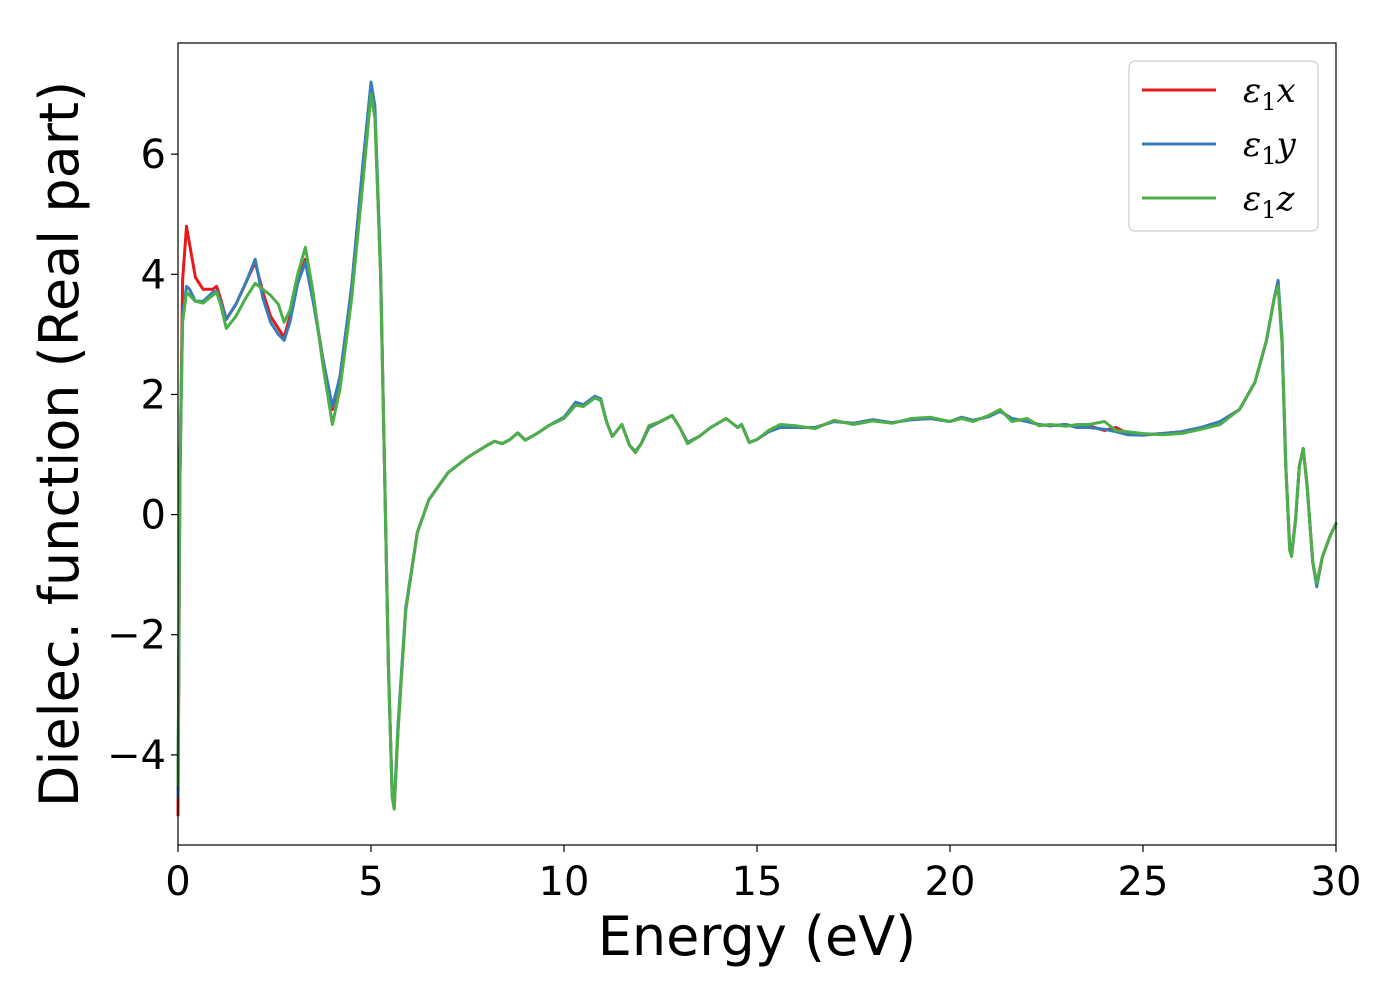 Image resolution: width=1400 pixels, height=1000 pixels. Describe the element at coordinates (757, 936) in the screenshot. I see `x-axis-label: Energy (eV)` at that location.